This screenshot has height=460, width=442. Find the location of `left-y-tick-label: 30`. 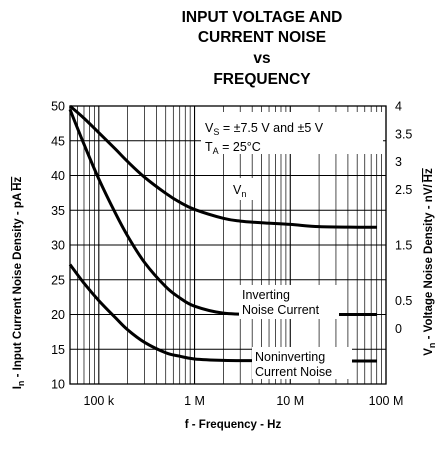

left-y-tick-label: 30 is located at coordinates (58, 246).